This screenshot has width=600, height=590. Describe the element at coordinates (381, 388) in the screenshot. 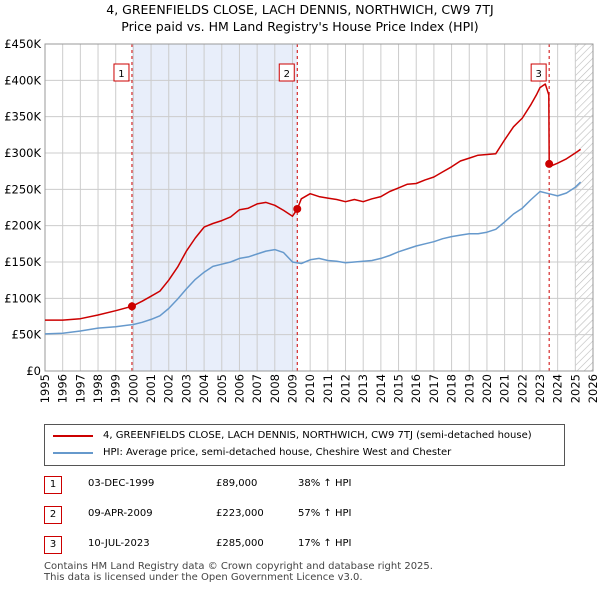

I see `x-tick-label: 2014` at that location.